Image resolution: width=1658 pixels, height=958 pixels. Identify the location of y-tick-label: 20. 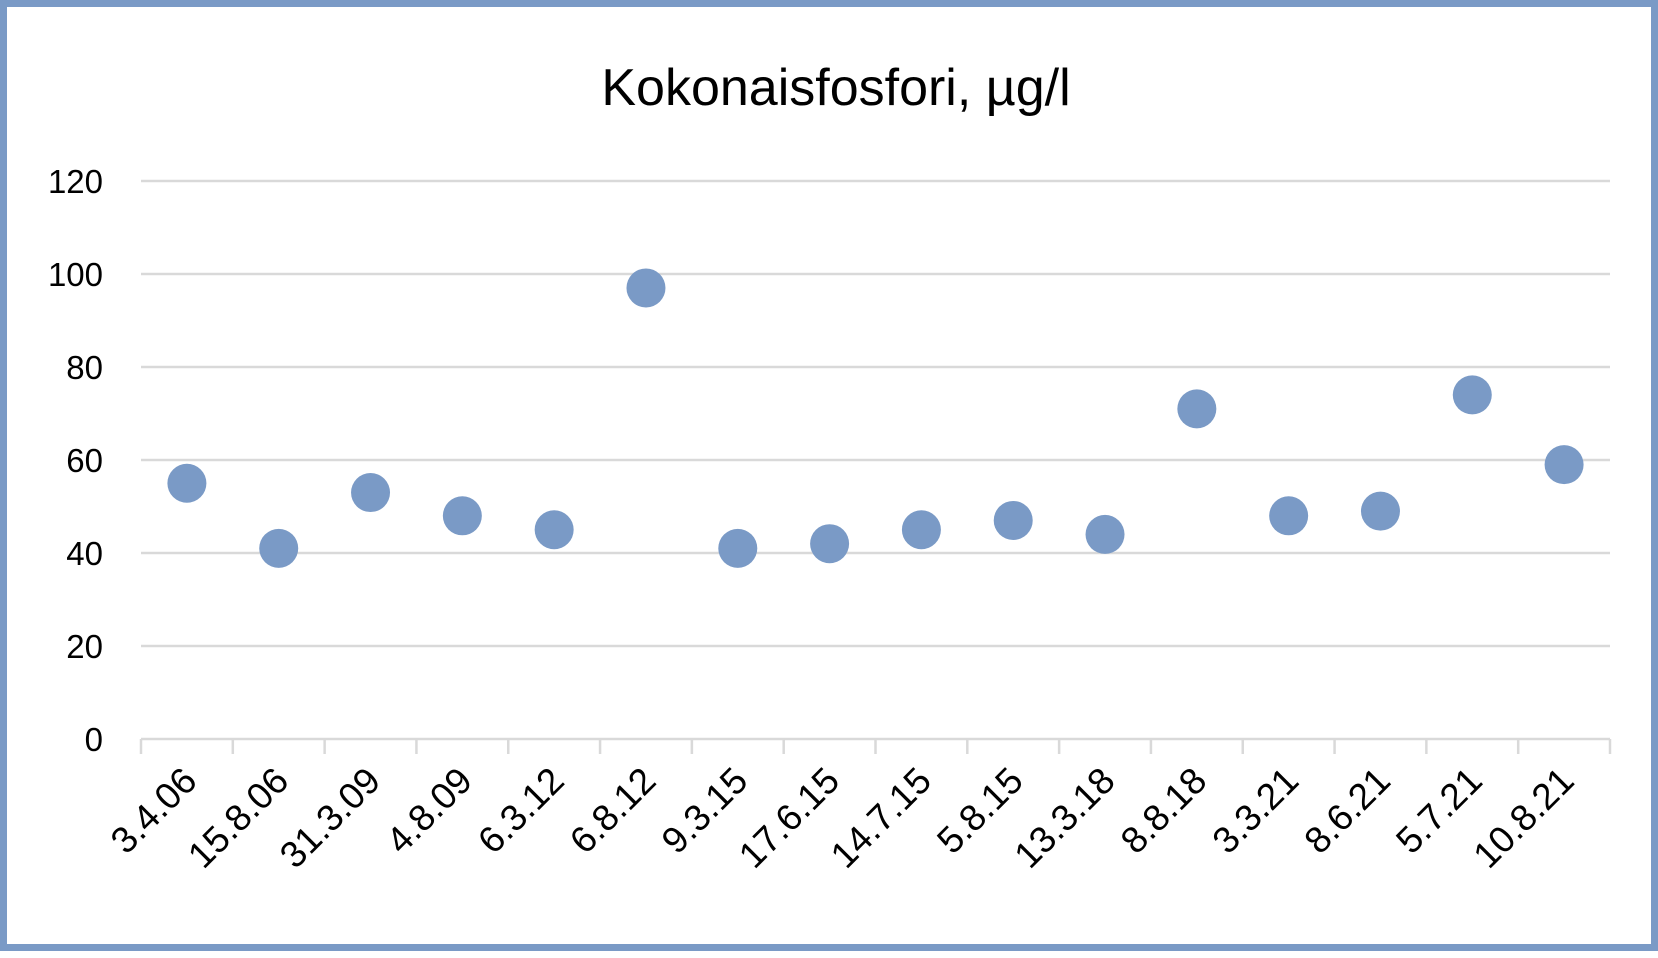
(84, 646).